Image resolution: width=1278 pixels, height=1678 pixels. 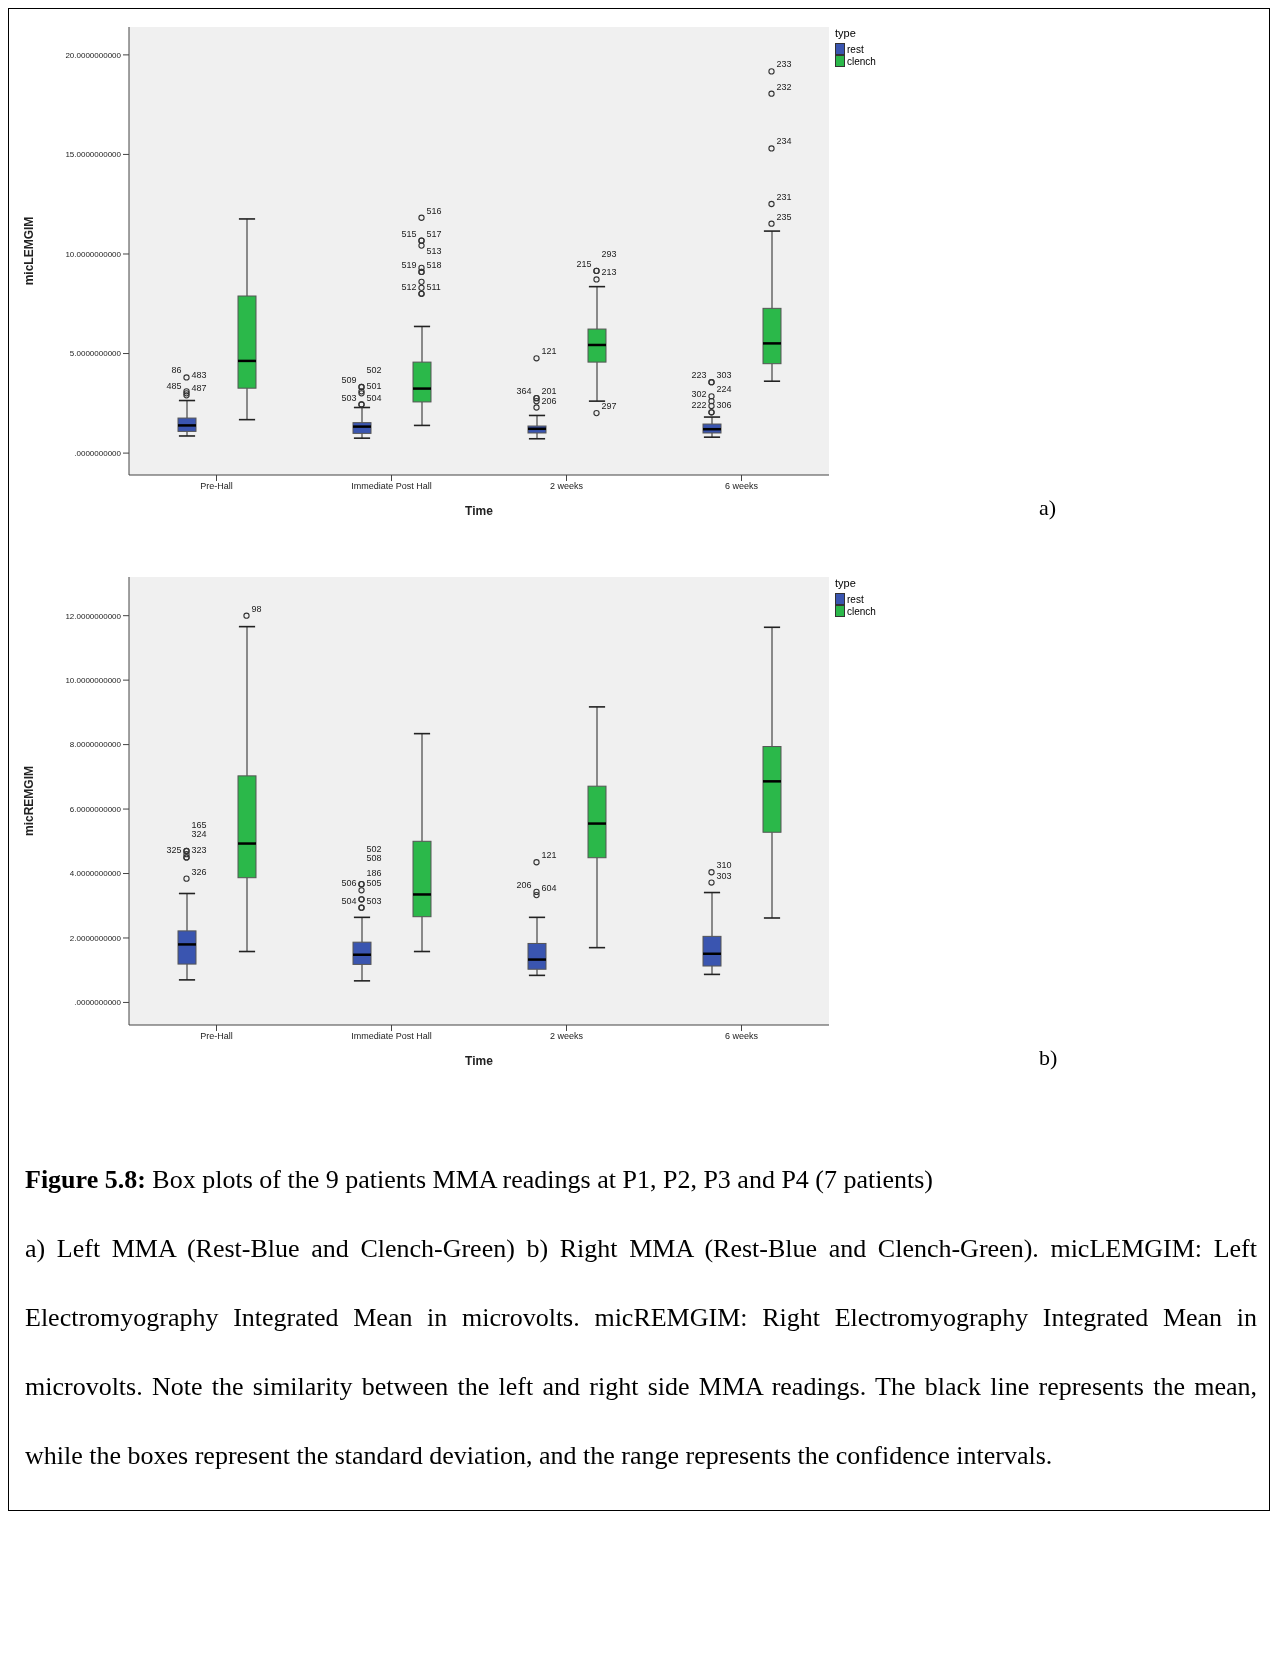 I want to click on y-axis-title: micLEMGIM, so click(x=29, y=251).